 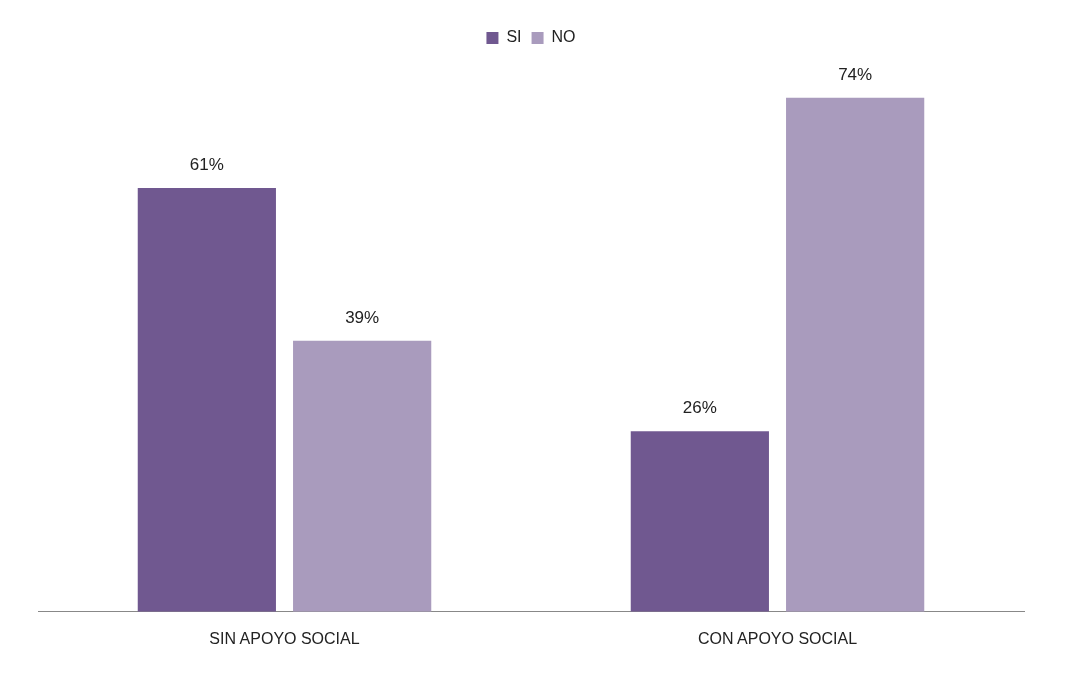 I want to click on legend-label: NO, so click(x=563, y=37).